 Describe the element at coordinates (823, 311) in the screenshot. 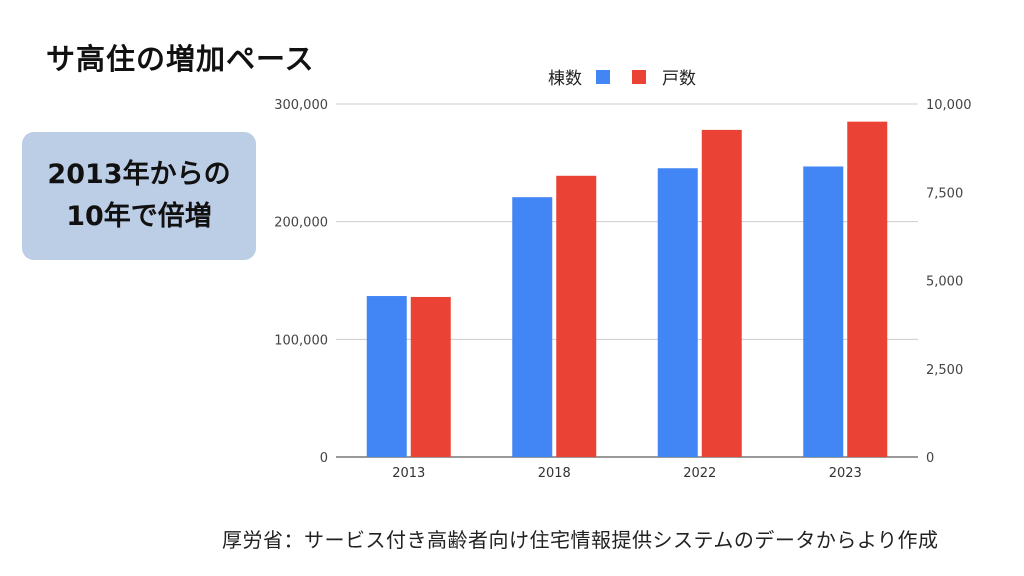

I see `bar-buildings-2023` at that location.